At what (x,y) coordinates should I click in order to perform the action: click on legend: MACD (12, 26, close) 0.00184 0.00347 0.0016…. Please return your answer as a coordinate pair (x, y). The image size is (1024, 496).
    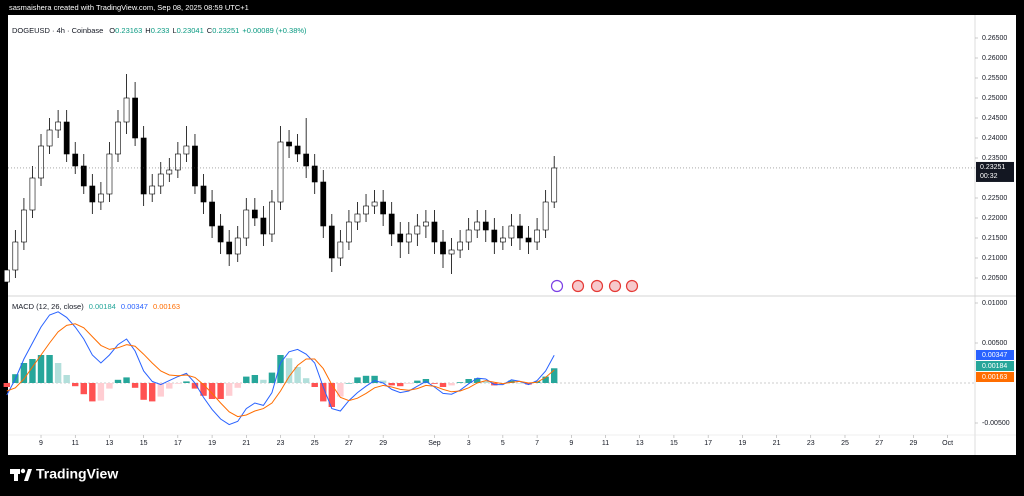
    Looking at the image, I should click on (96, 306).